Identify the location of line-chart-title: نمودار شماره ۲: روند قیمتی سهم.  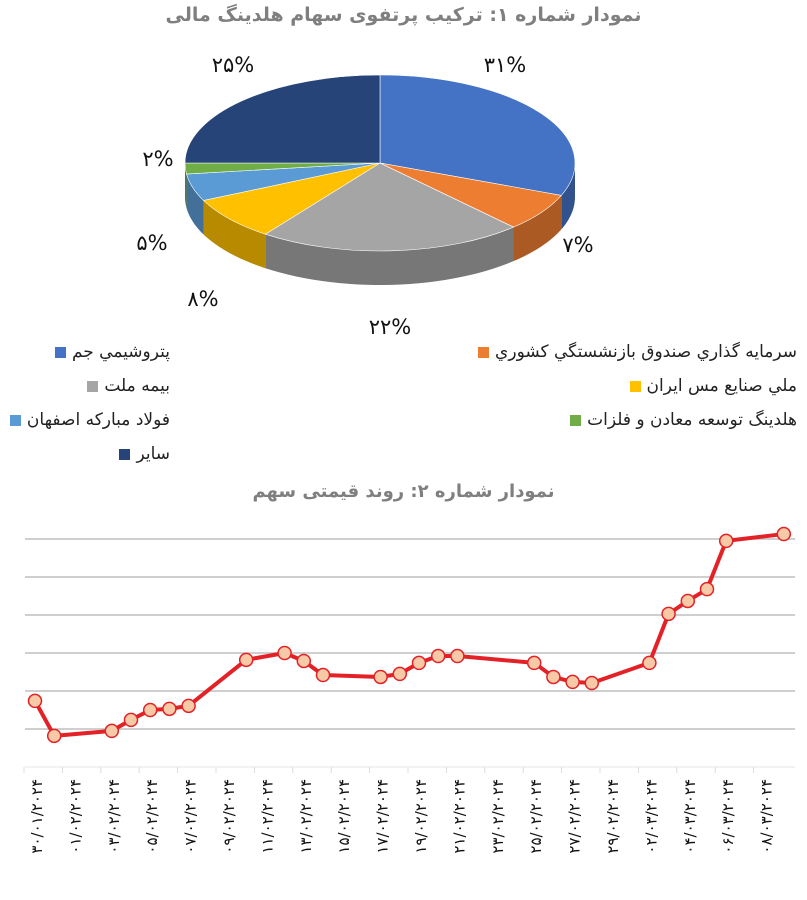
(403, 491).